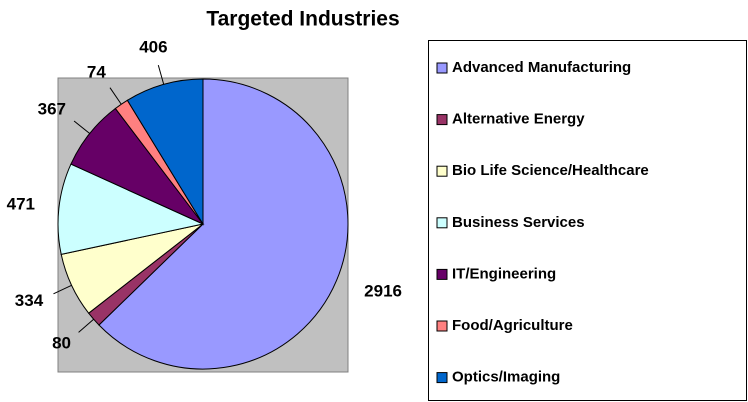 Image resolution: width=748 pixels, height=402 pixels. Describe the element at coordinates (506, 377) in the screenshot. I see `legend-label: Optics/Imaging` at that location.